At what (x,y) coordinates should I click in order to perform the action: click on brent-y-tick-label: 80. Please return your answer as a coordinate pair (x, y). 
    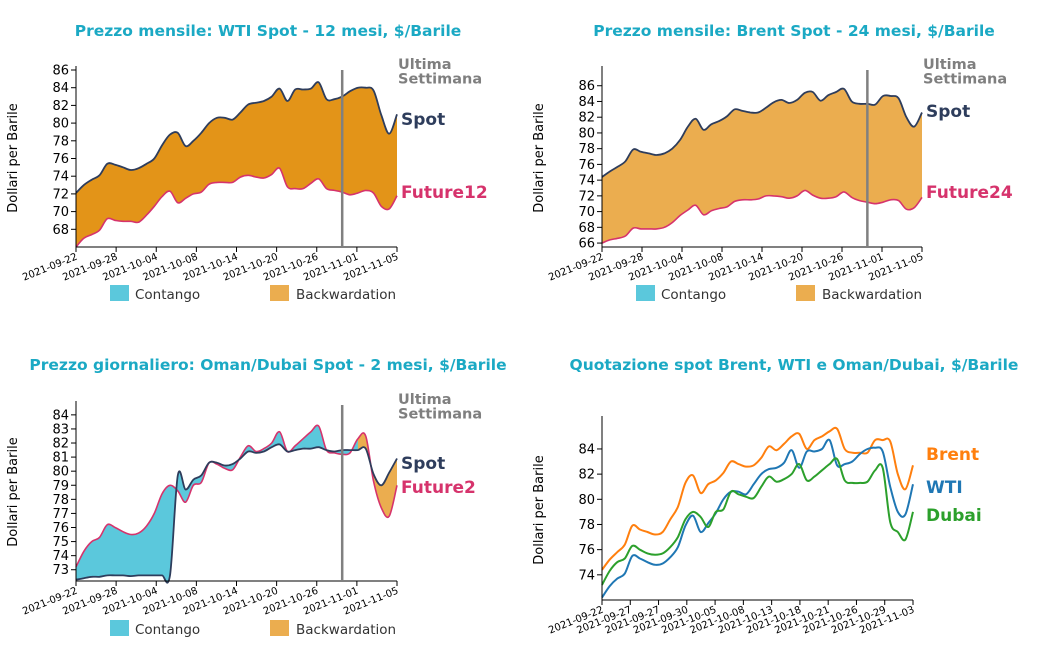
    Looking at the image, I should click on (586, 133).